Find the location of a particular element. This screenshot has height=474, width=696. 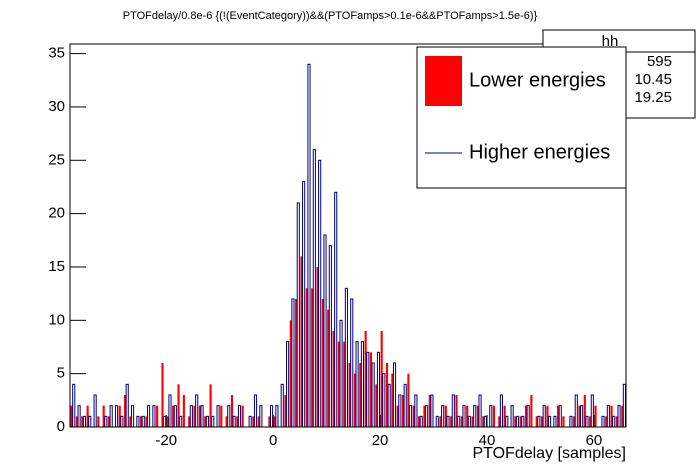

x-tick-label: 0 is located at coordinates (273, 440).